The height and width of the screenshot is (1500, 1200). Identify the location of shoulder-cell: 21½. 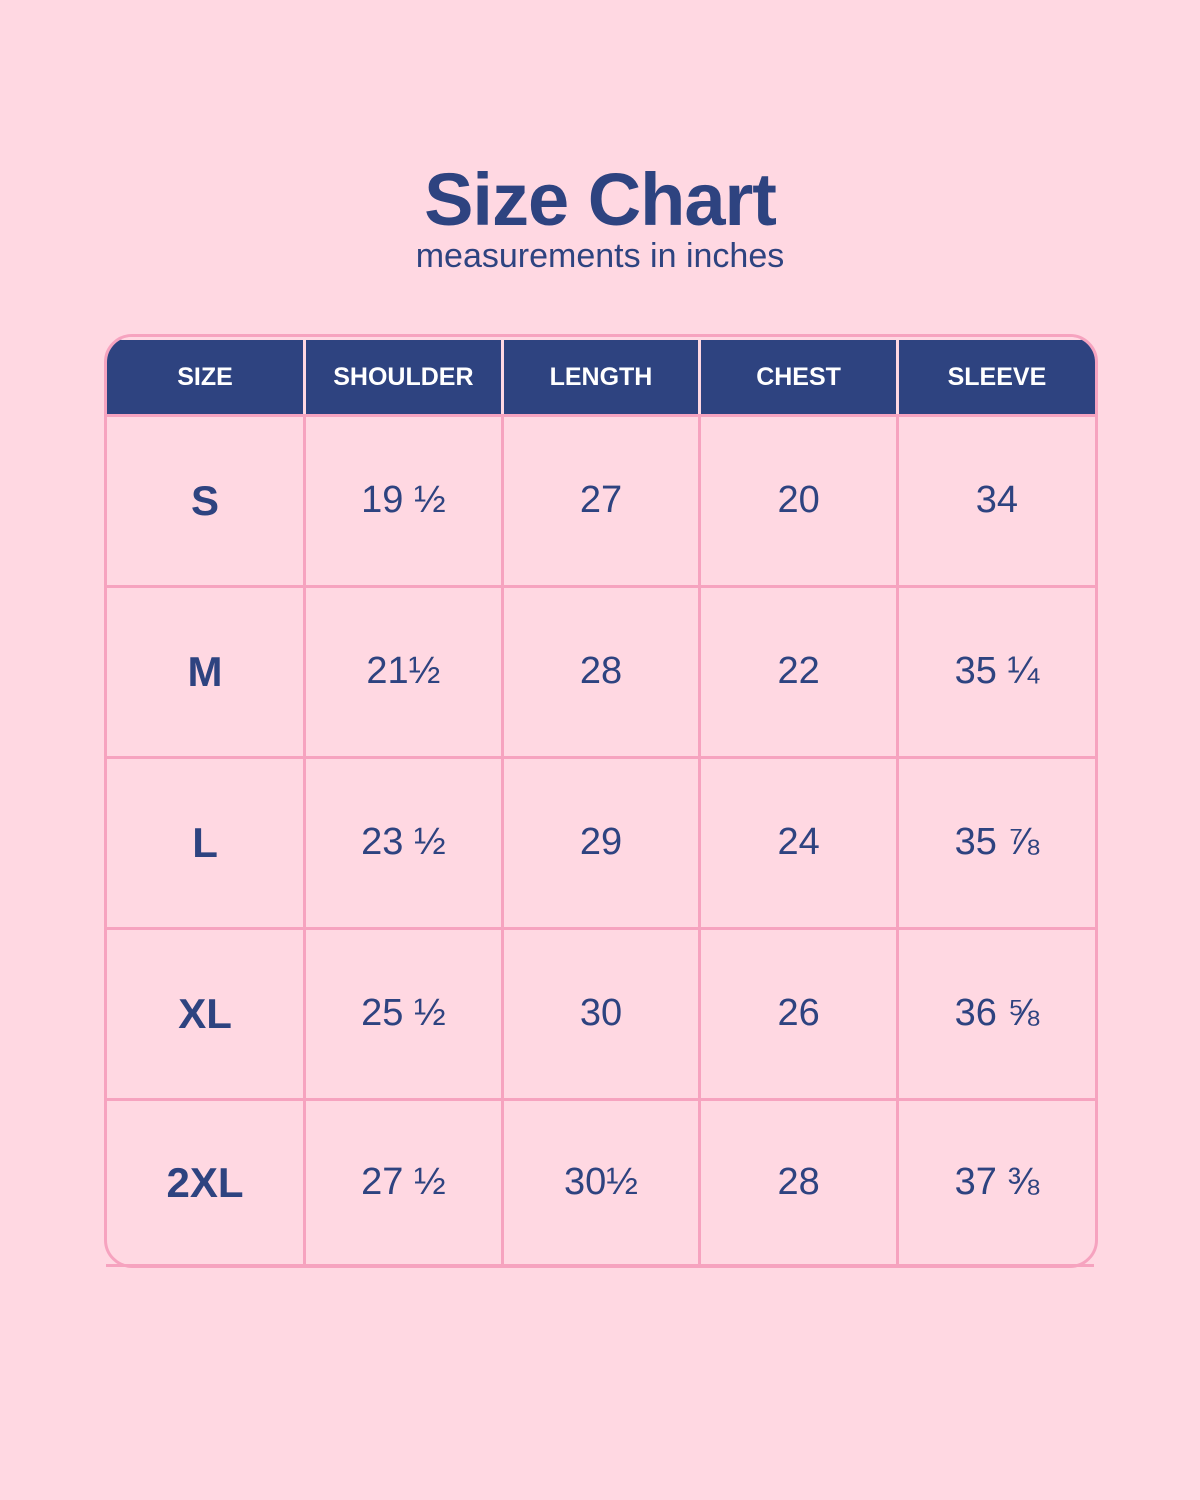
(403, 671).